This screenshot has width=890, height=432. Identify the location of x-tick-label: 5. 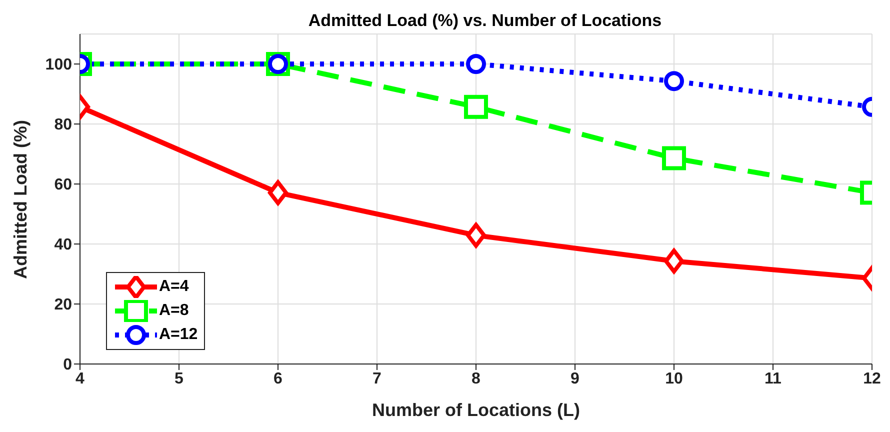
(179, 379).